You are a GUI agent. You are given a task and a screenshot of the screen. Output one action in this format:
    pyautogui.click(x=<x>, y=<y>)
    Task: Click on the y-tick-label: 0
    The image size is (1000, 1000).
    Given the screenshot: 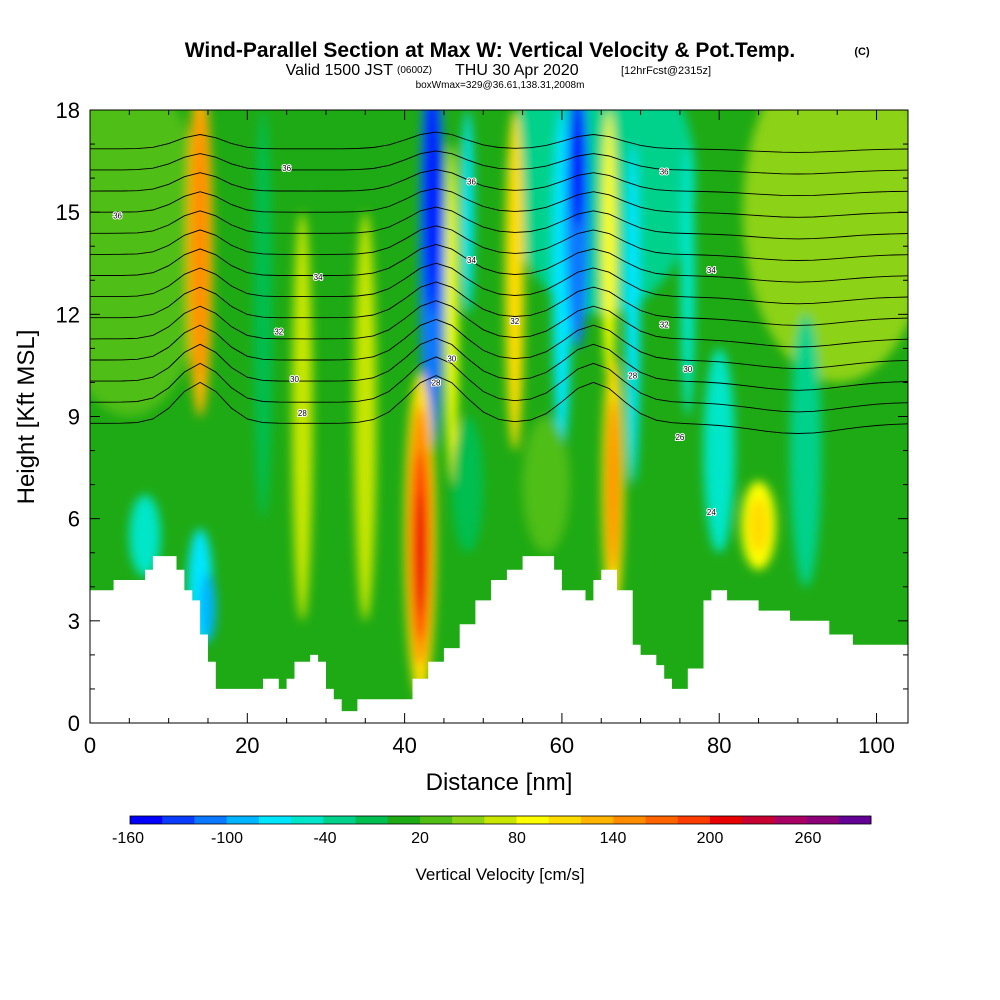 What is the action you would take?
    pyautogui.click(x=74, y=723)
    